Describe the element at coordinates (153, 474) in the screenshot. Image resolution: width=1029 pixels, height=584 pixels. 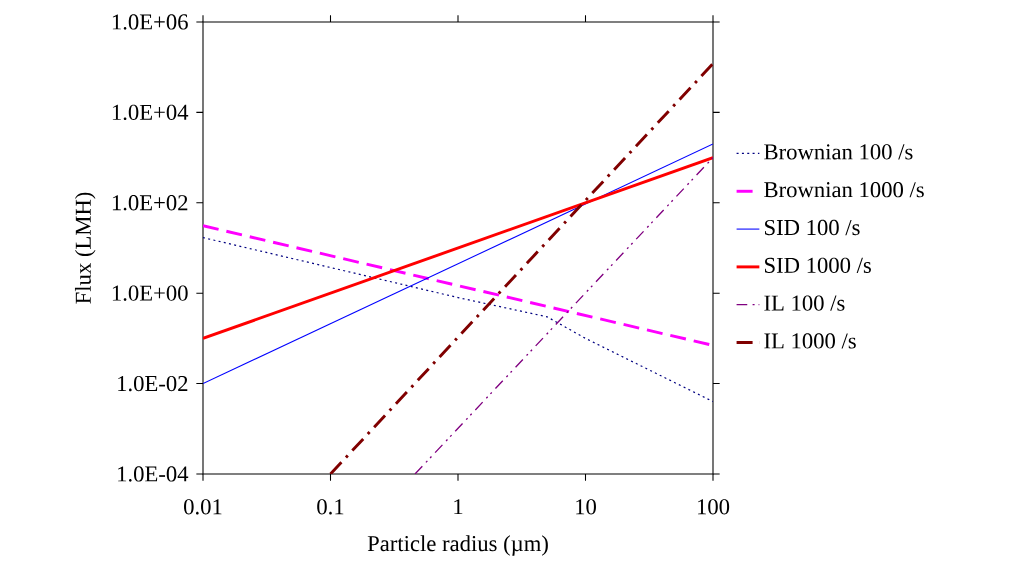
I see `y-tick-label: 1.0E-04` at that location.